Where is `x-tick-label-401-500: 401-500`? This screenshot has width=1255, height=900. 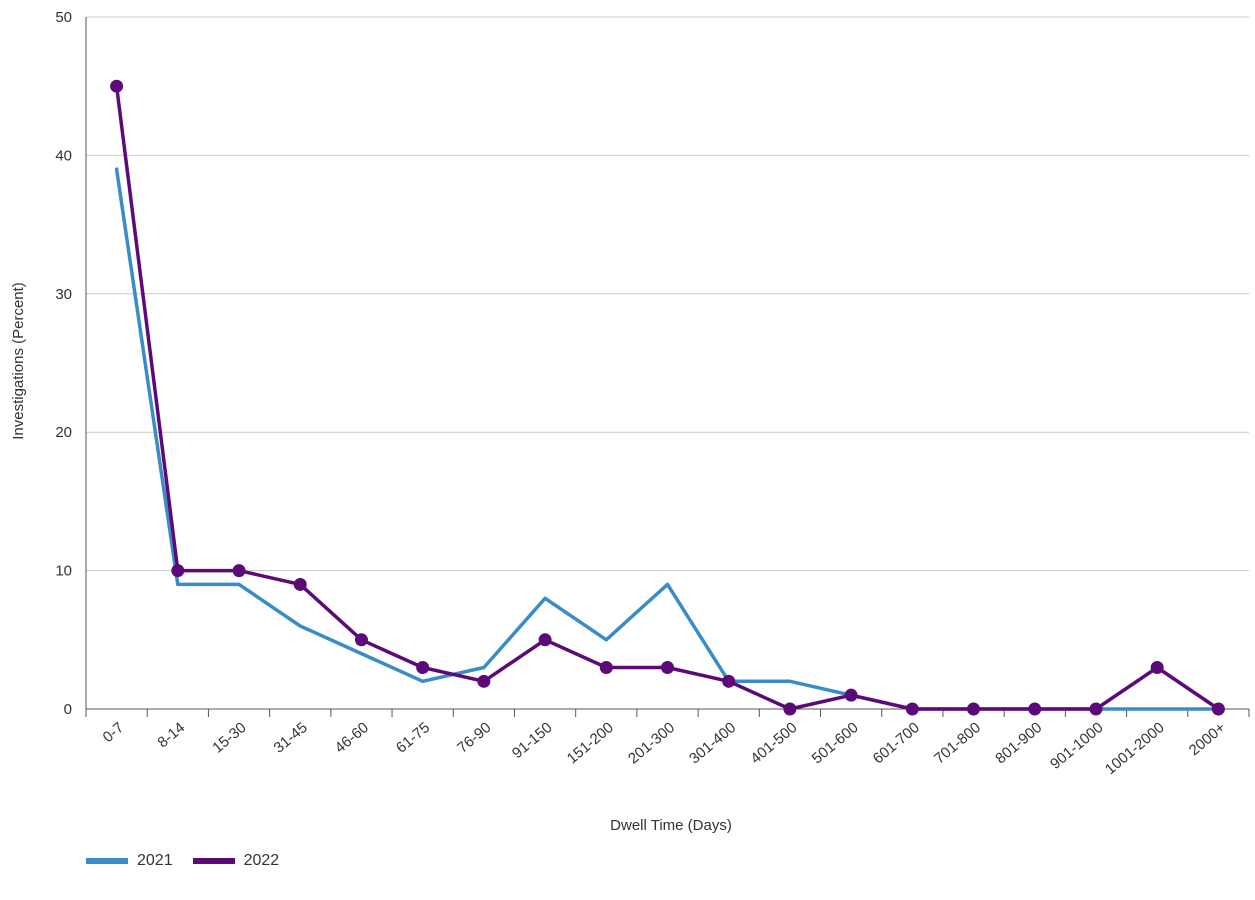
x-tick-label-401-500: 401-500 is located at coordinates (773, 743).